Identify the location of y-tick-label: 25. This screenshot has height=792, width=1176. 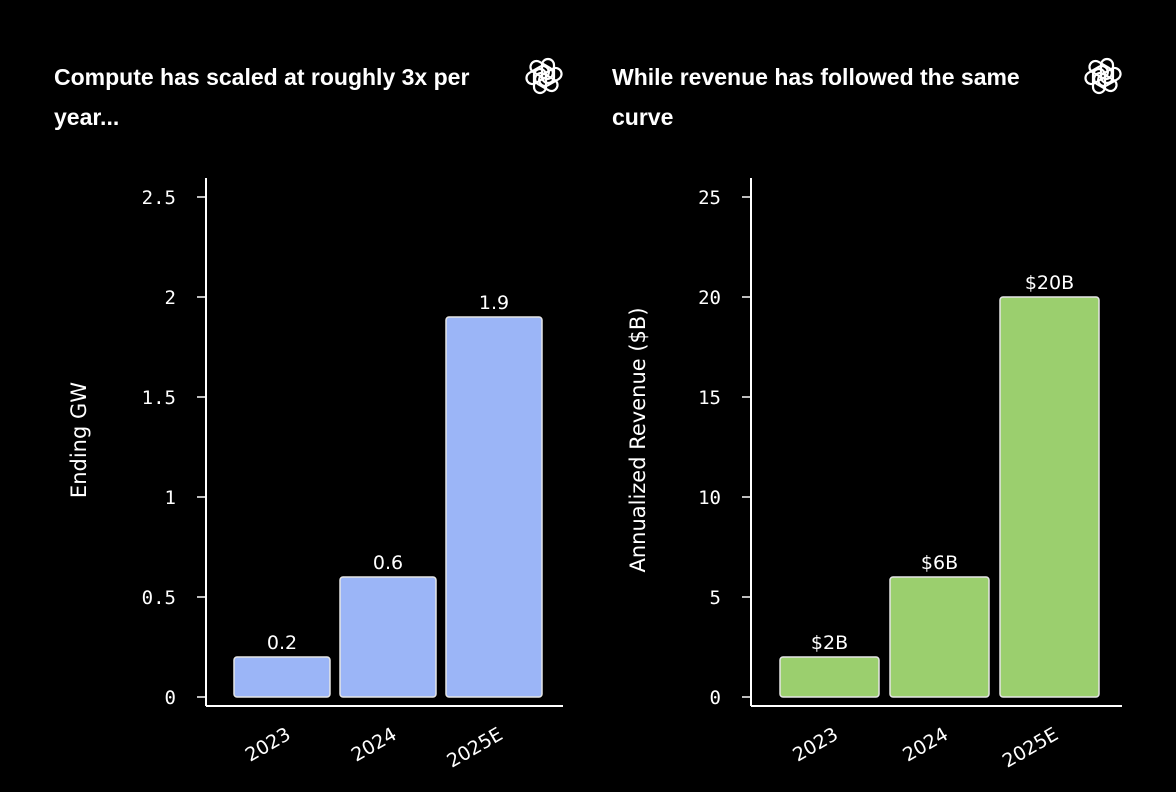
(709, 198).